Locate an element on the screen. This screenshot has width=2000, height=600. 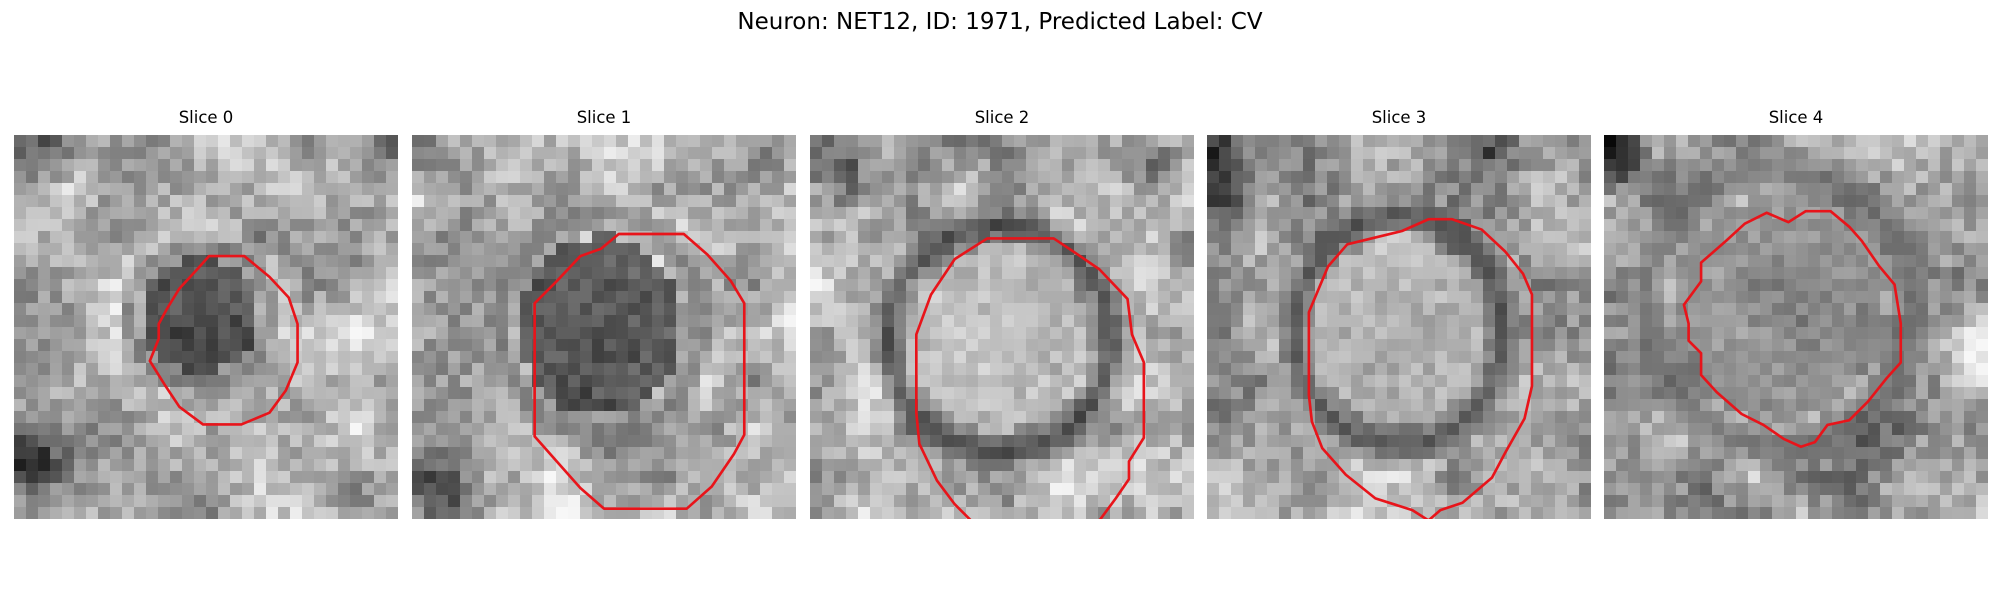
slice-title: Slice 0 is located at coordinates (206, 117).